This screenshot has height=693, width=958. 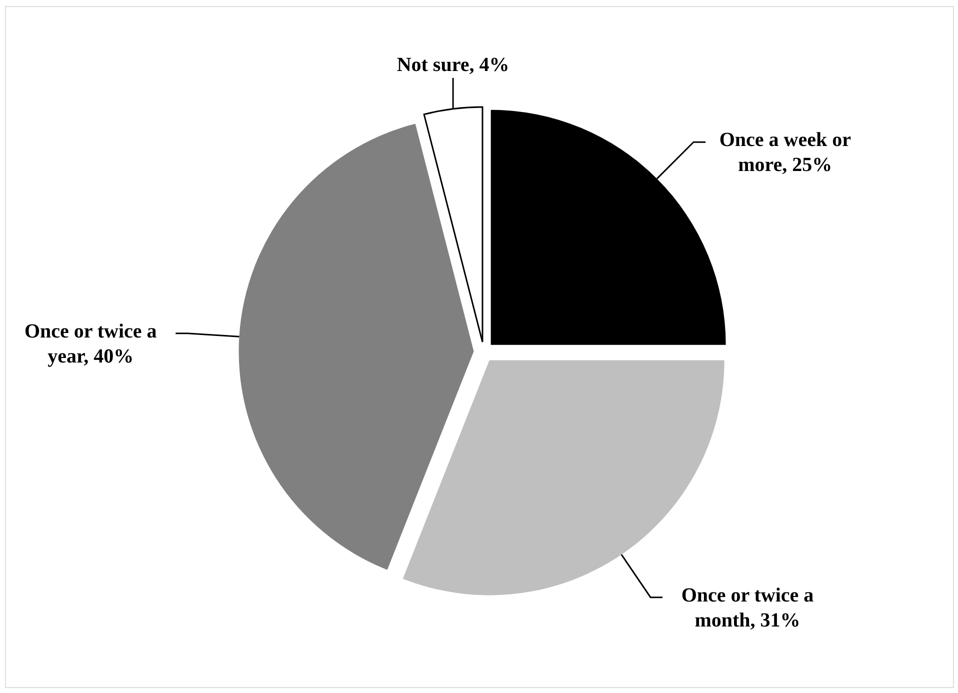 I want to click on slice-label: Once or twice a month, 31%, so click(x=747, y=608).